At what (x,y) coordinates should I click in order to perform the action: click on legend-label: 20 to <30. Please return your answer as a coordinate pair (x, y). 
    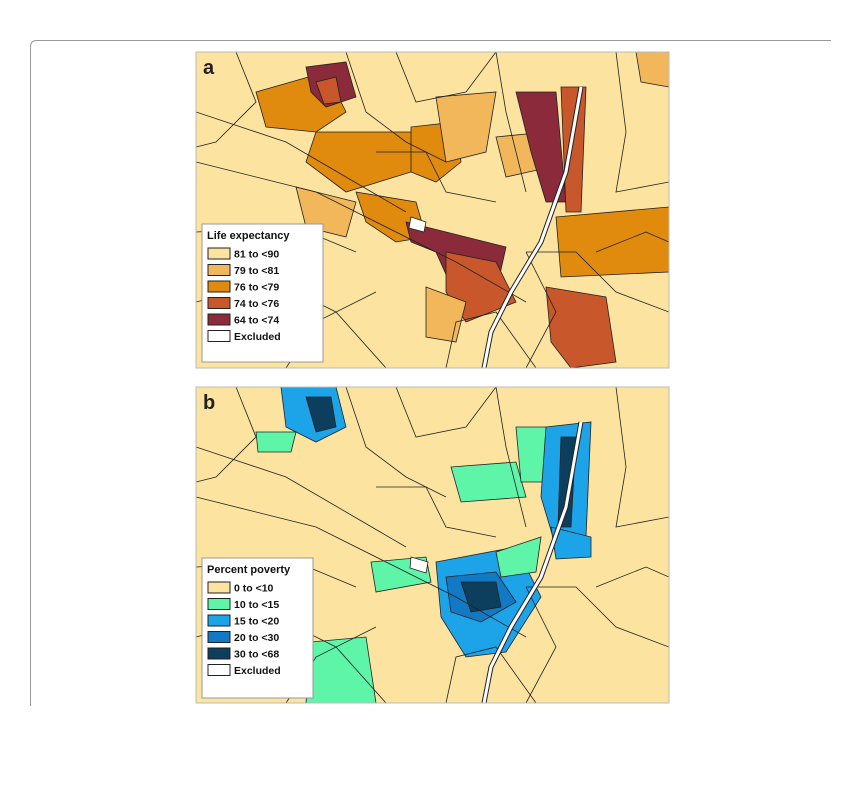
    Looking at the image, I should click on (256, 638).